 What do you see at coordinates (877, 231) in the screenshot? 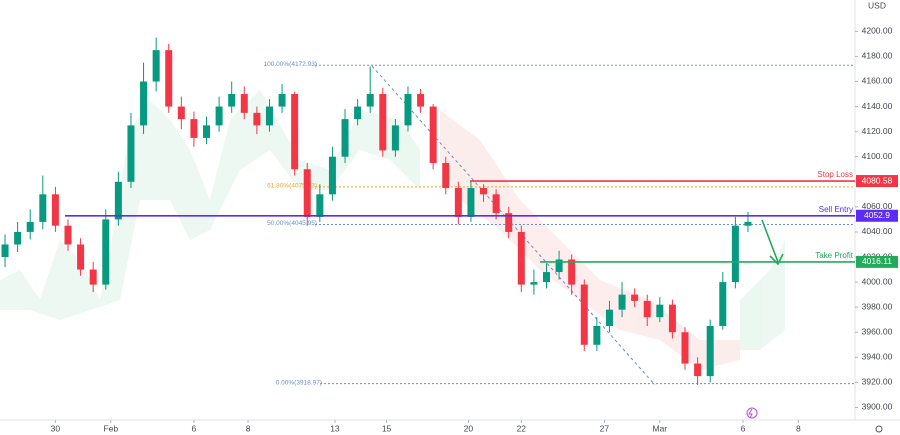
I see `y-tick-label: 4040.00` at bounding box center [877, 231].